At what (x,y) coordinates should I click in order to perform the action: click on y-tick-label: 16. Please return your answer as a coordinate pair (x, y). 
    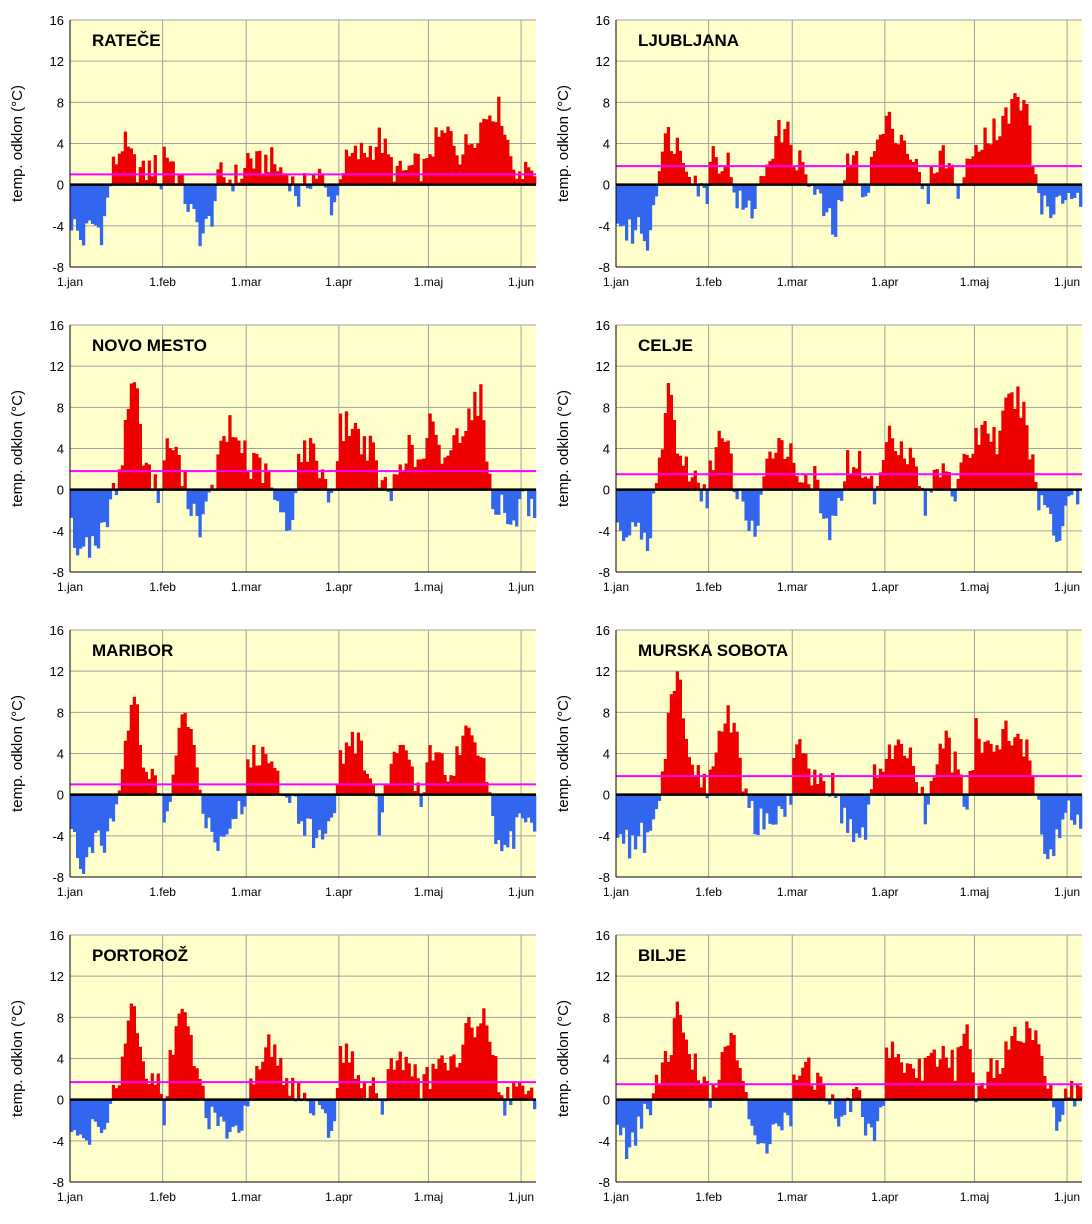
    Looking at the image, I should click on (57, 20).